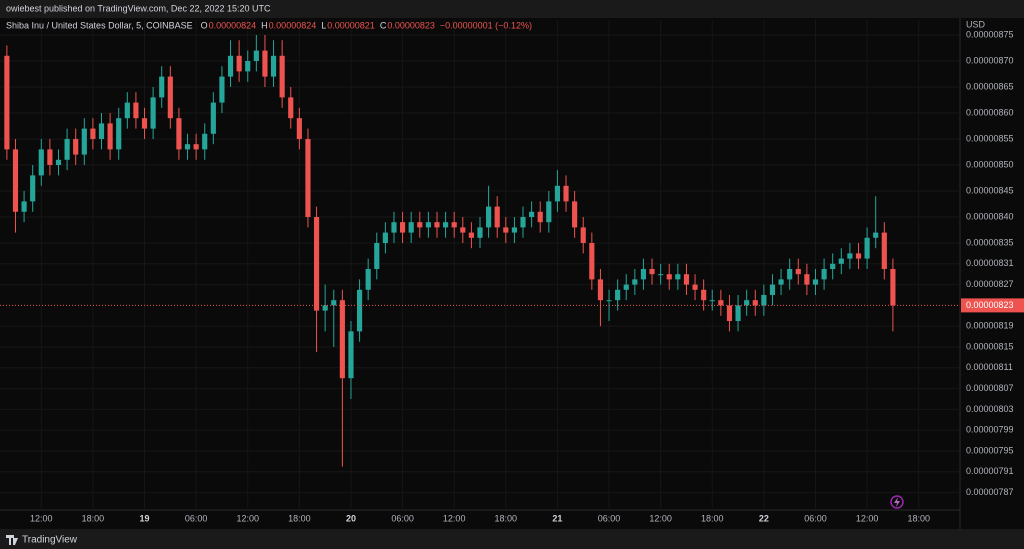 This screenshot has width=1024, height=549. I want to click on legend-key: L, so click(323, 25).